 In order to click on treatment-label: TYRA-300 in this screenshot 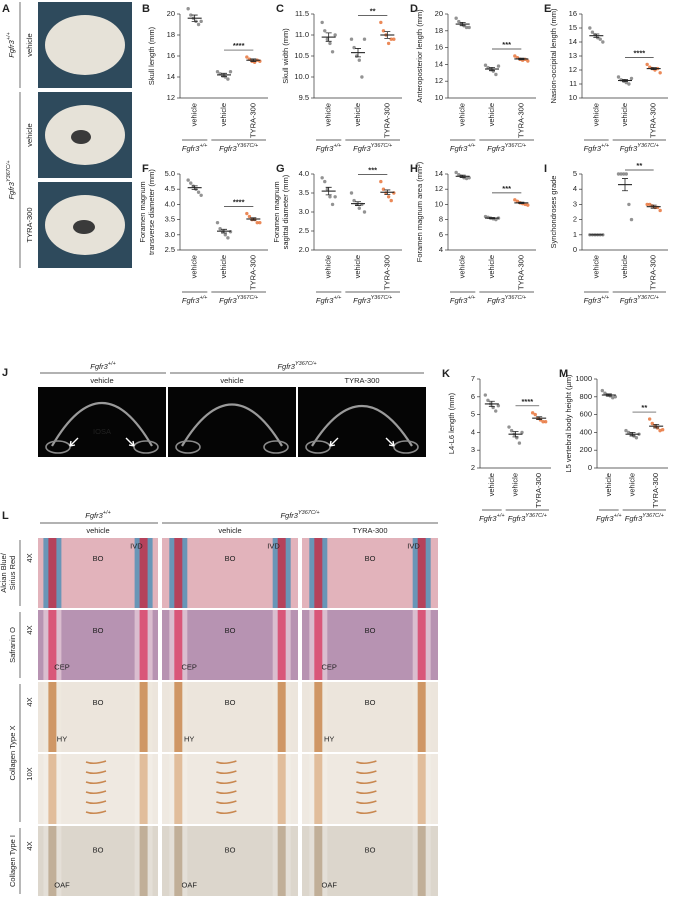, I will do `click(29, 224)`.